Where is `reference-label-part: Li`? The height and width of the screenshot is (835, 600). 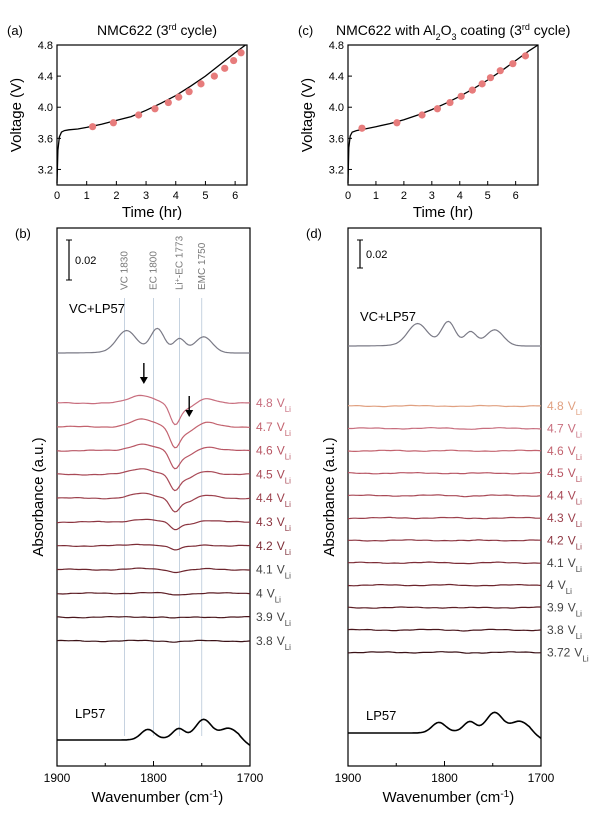
reference-label-part: Li is located at coordinates (180, 286).